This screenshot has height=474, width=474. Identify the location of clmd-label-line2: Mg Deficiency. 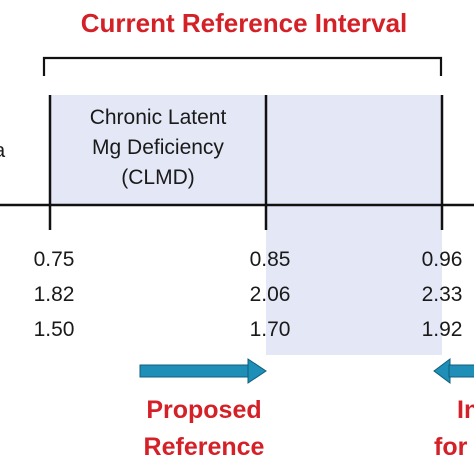
(158, 147).